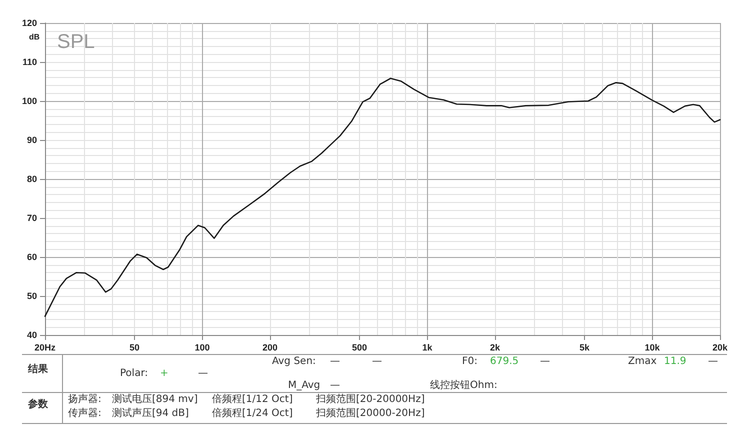 This screenshot has height=431, width=749. Describe the element at coordinates (38, 370) in the screenshot. I see `text: 结果` at that location.